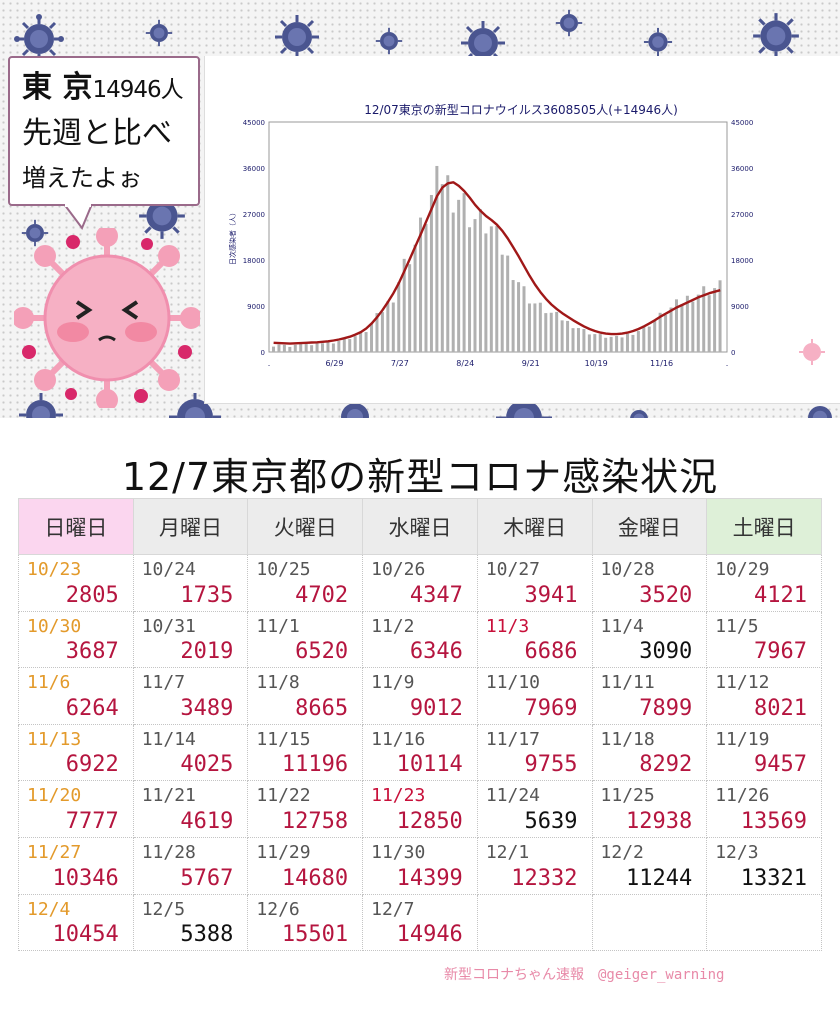 This screenshot has width=840, height=1024. I want to click on day-date: 10/30, so click(54, 626).